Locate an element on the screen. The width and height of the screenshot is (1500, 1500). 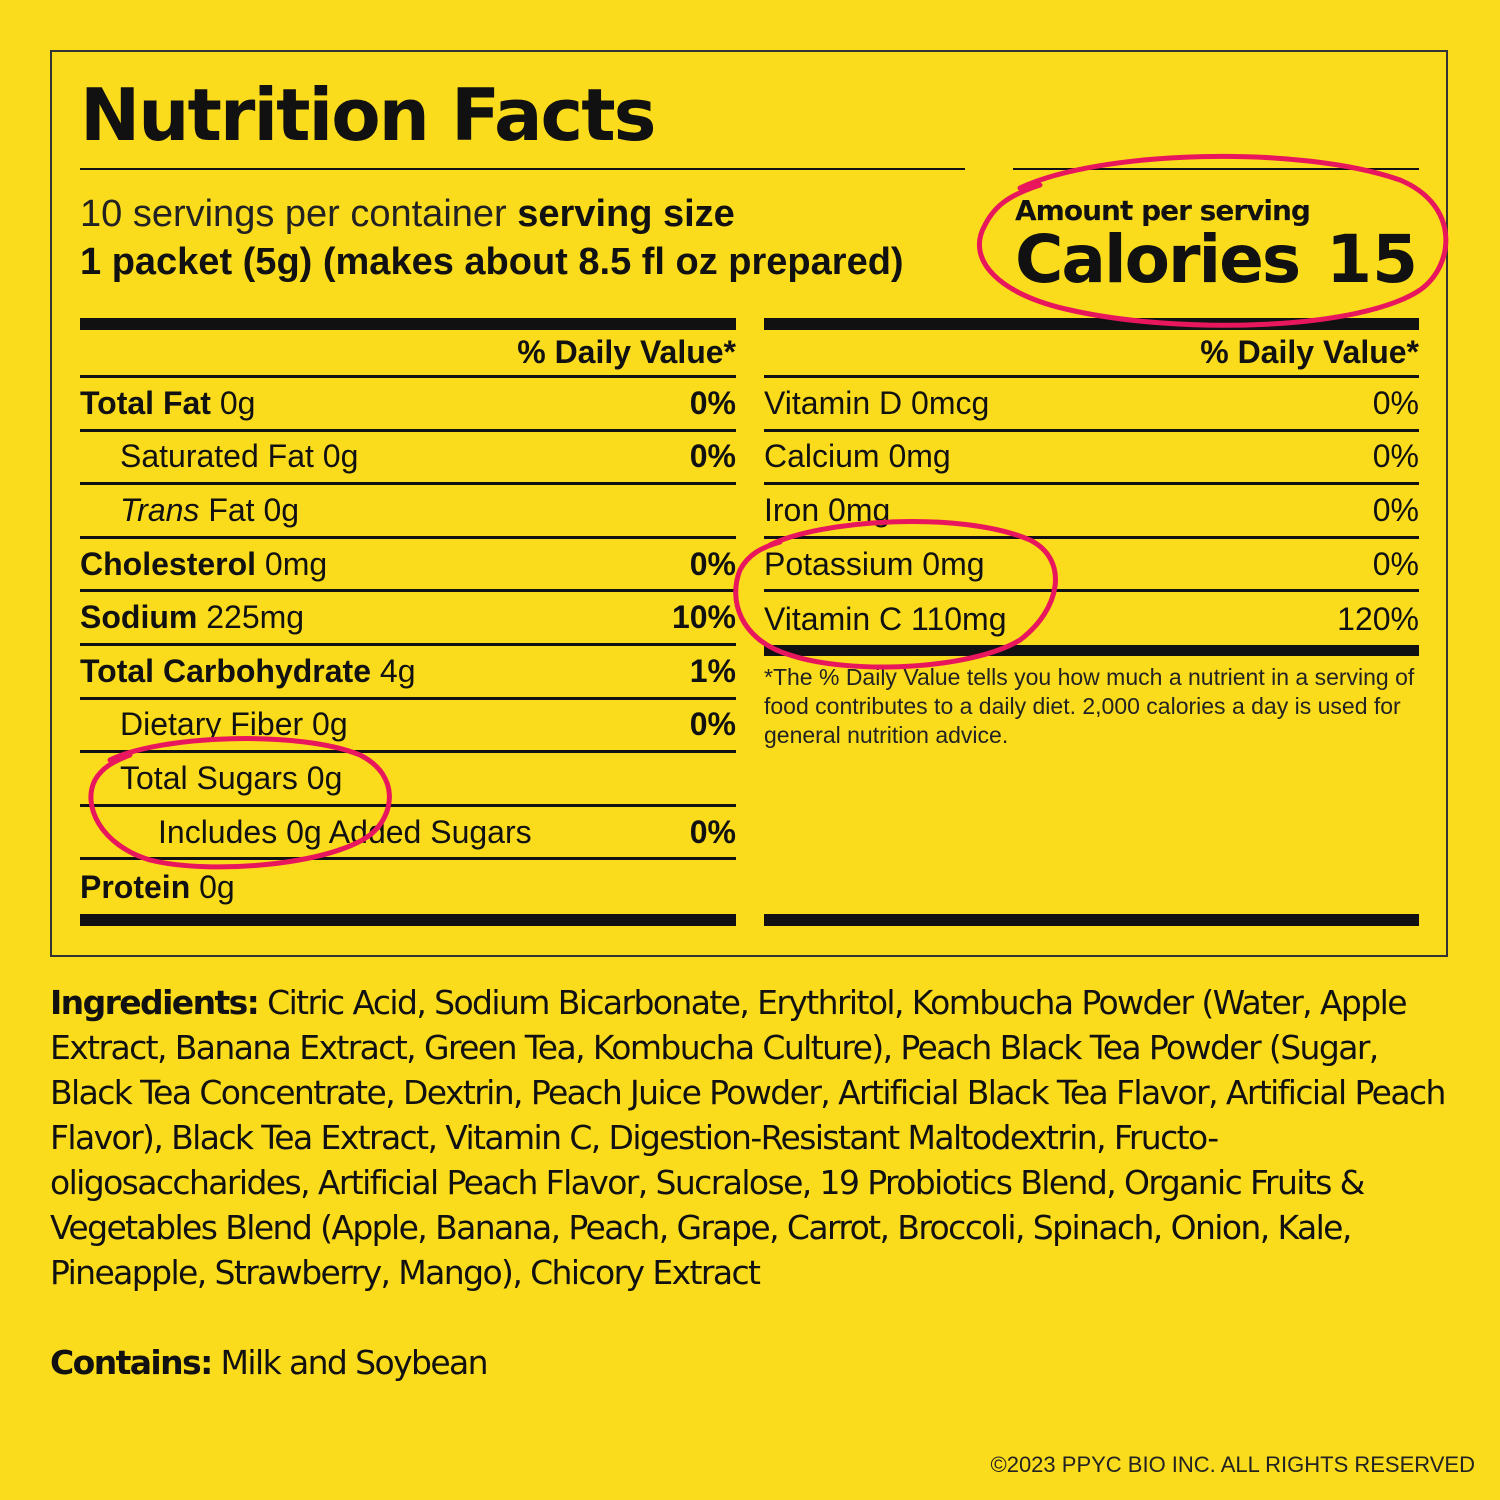
nutrient-name: Sodium is located at coordinates (139, 617).